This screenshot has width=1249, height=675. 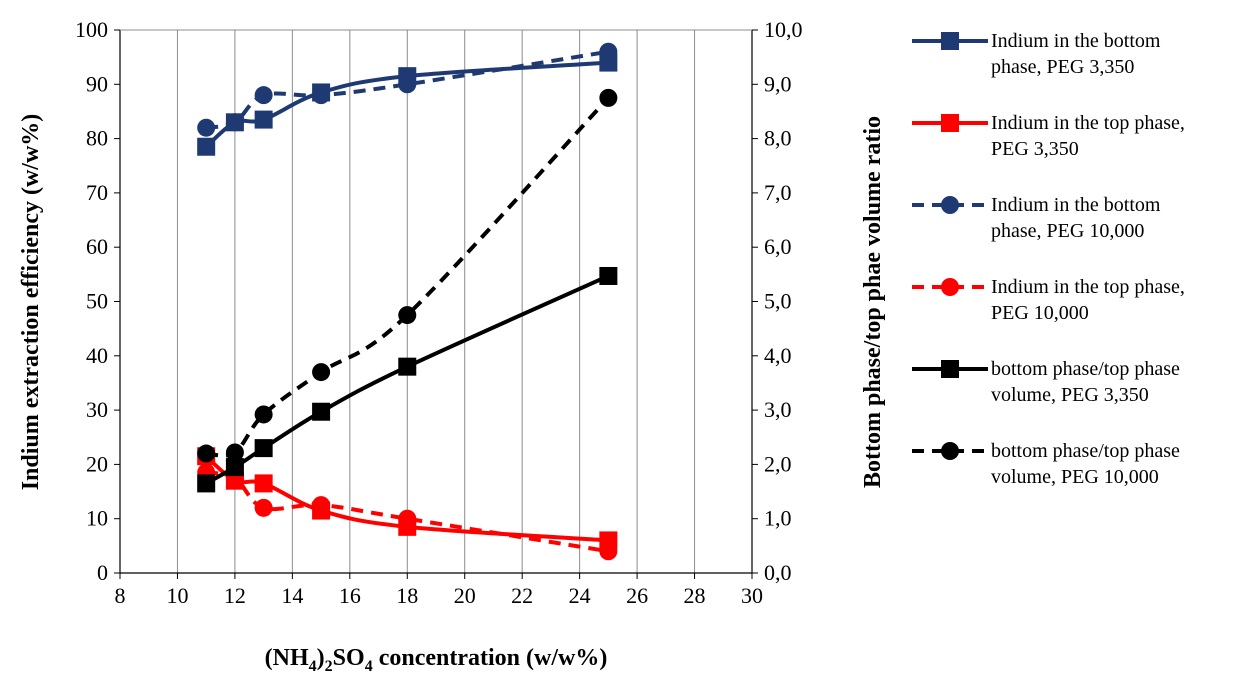 What do you see at coordinates (580, 595) in the screenshot?
I see `x-tick-label: 24` at bounding box center [580, 595].